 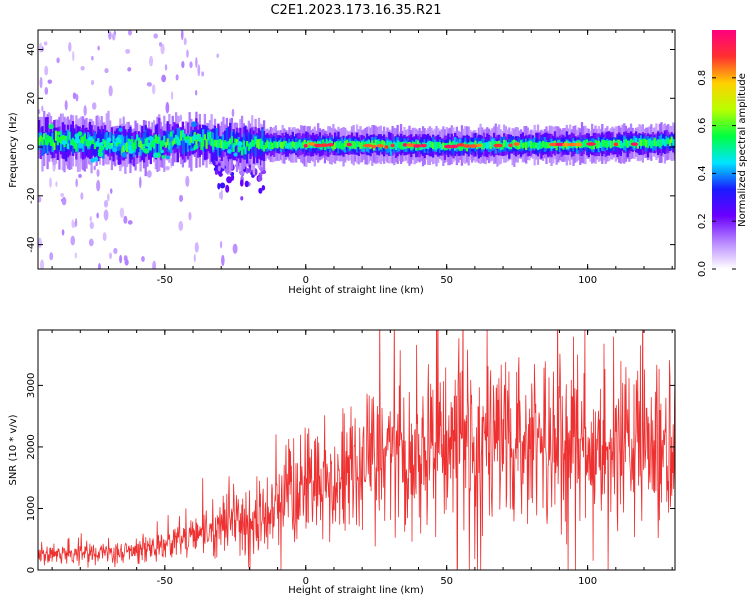 What do you see at coordinates (446, 280) in the screenshot?
I see `x-tick-label: 50` at bounding box center [446, 280].